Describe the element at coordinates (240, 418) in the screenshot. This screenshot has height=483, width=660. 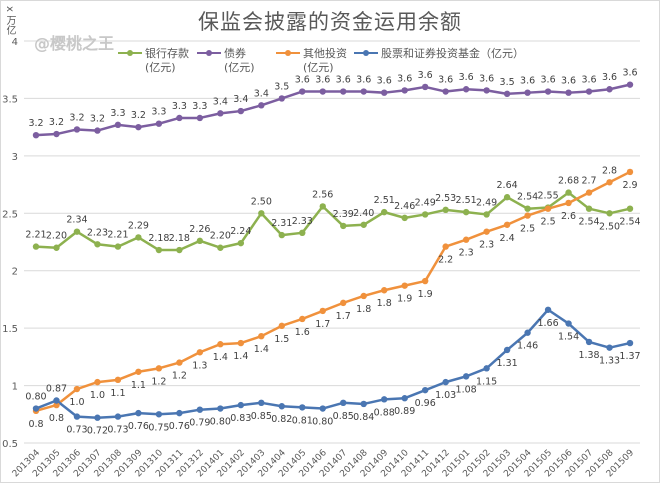
I see `data-label: 0.83` at that location.